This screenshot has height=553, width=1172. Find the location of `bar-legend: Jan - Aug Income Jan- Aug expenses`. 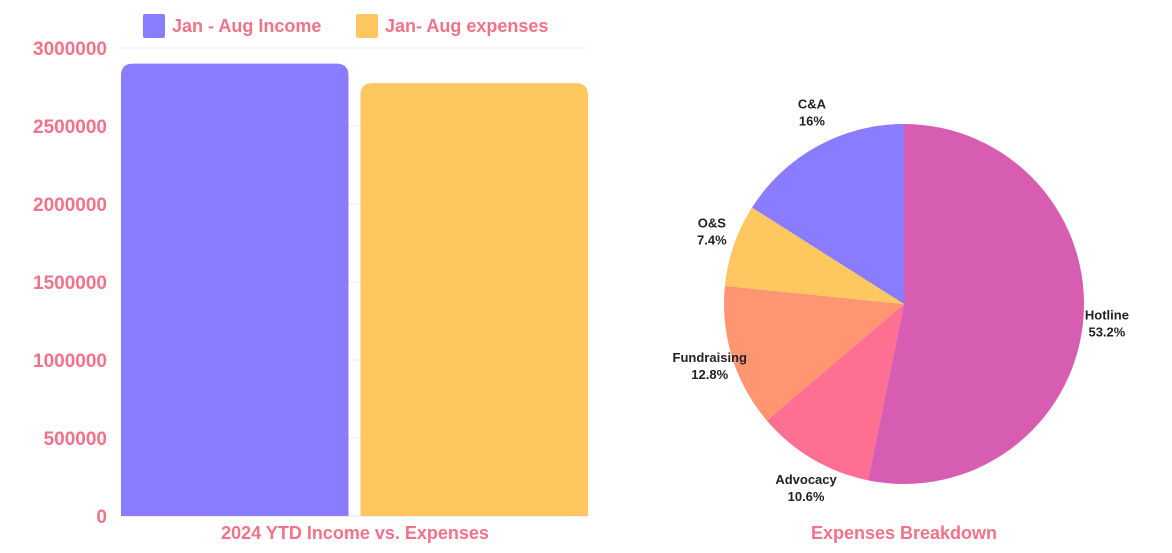

bar-legend: Jan - Aug Income Jan- Aug expenses is located at coordinates (345, 26).